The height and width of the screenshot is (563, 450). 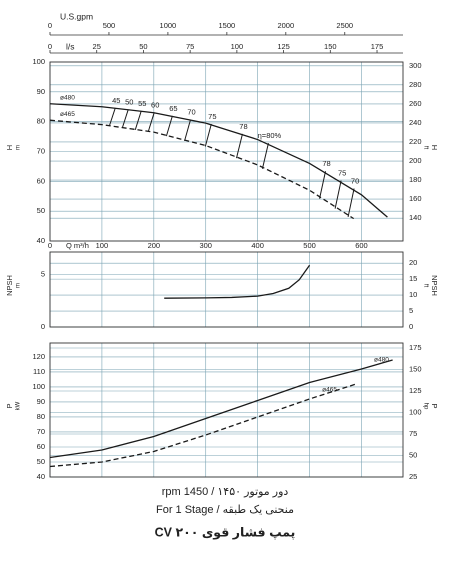 What do you see at coordinates (415, 141) in the screenshot?
I see `y2-tick-label: 220` at bounding box center [415, 141].